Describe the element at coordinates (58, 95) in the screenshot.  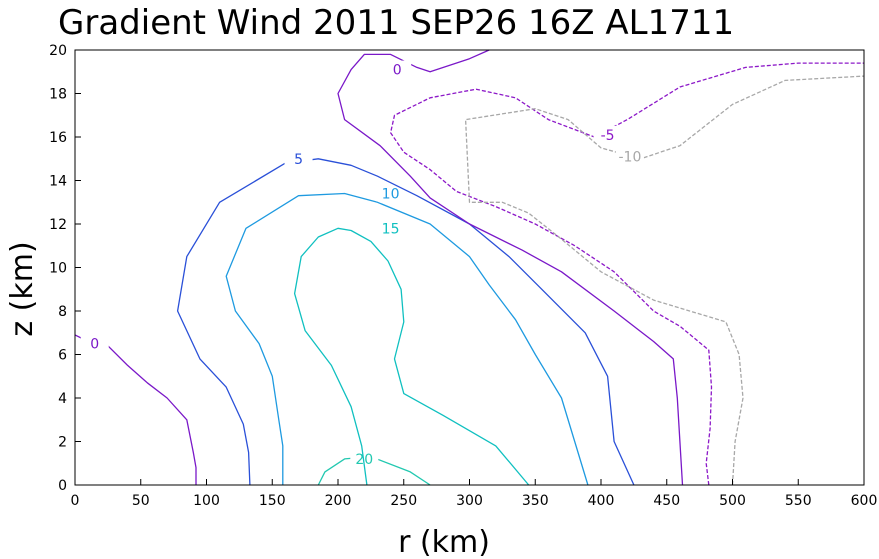
I see `y-tick-label: 18` at that location.